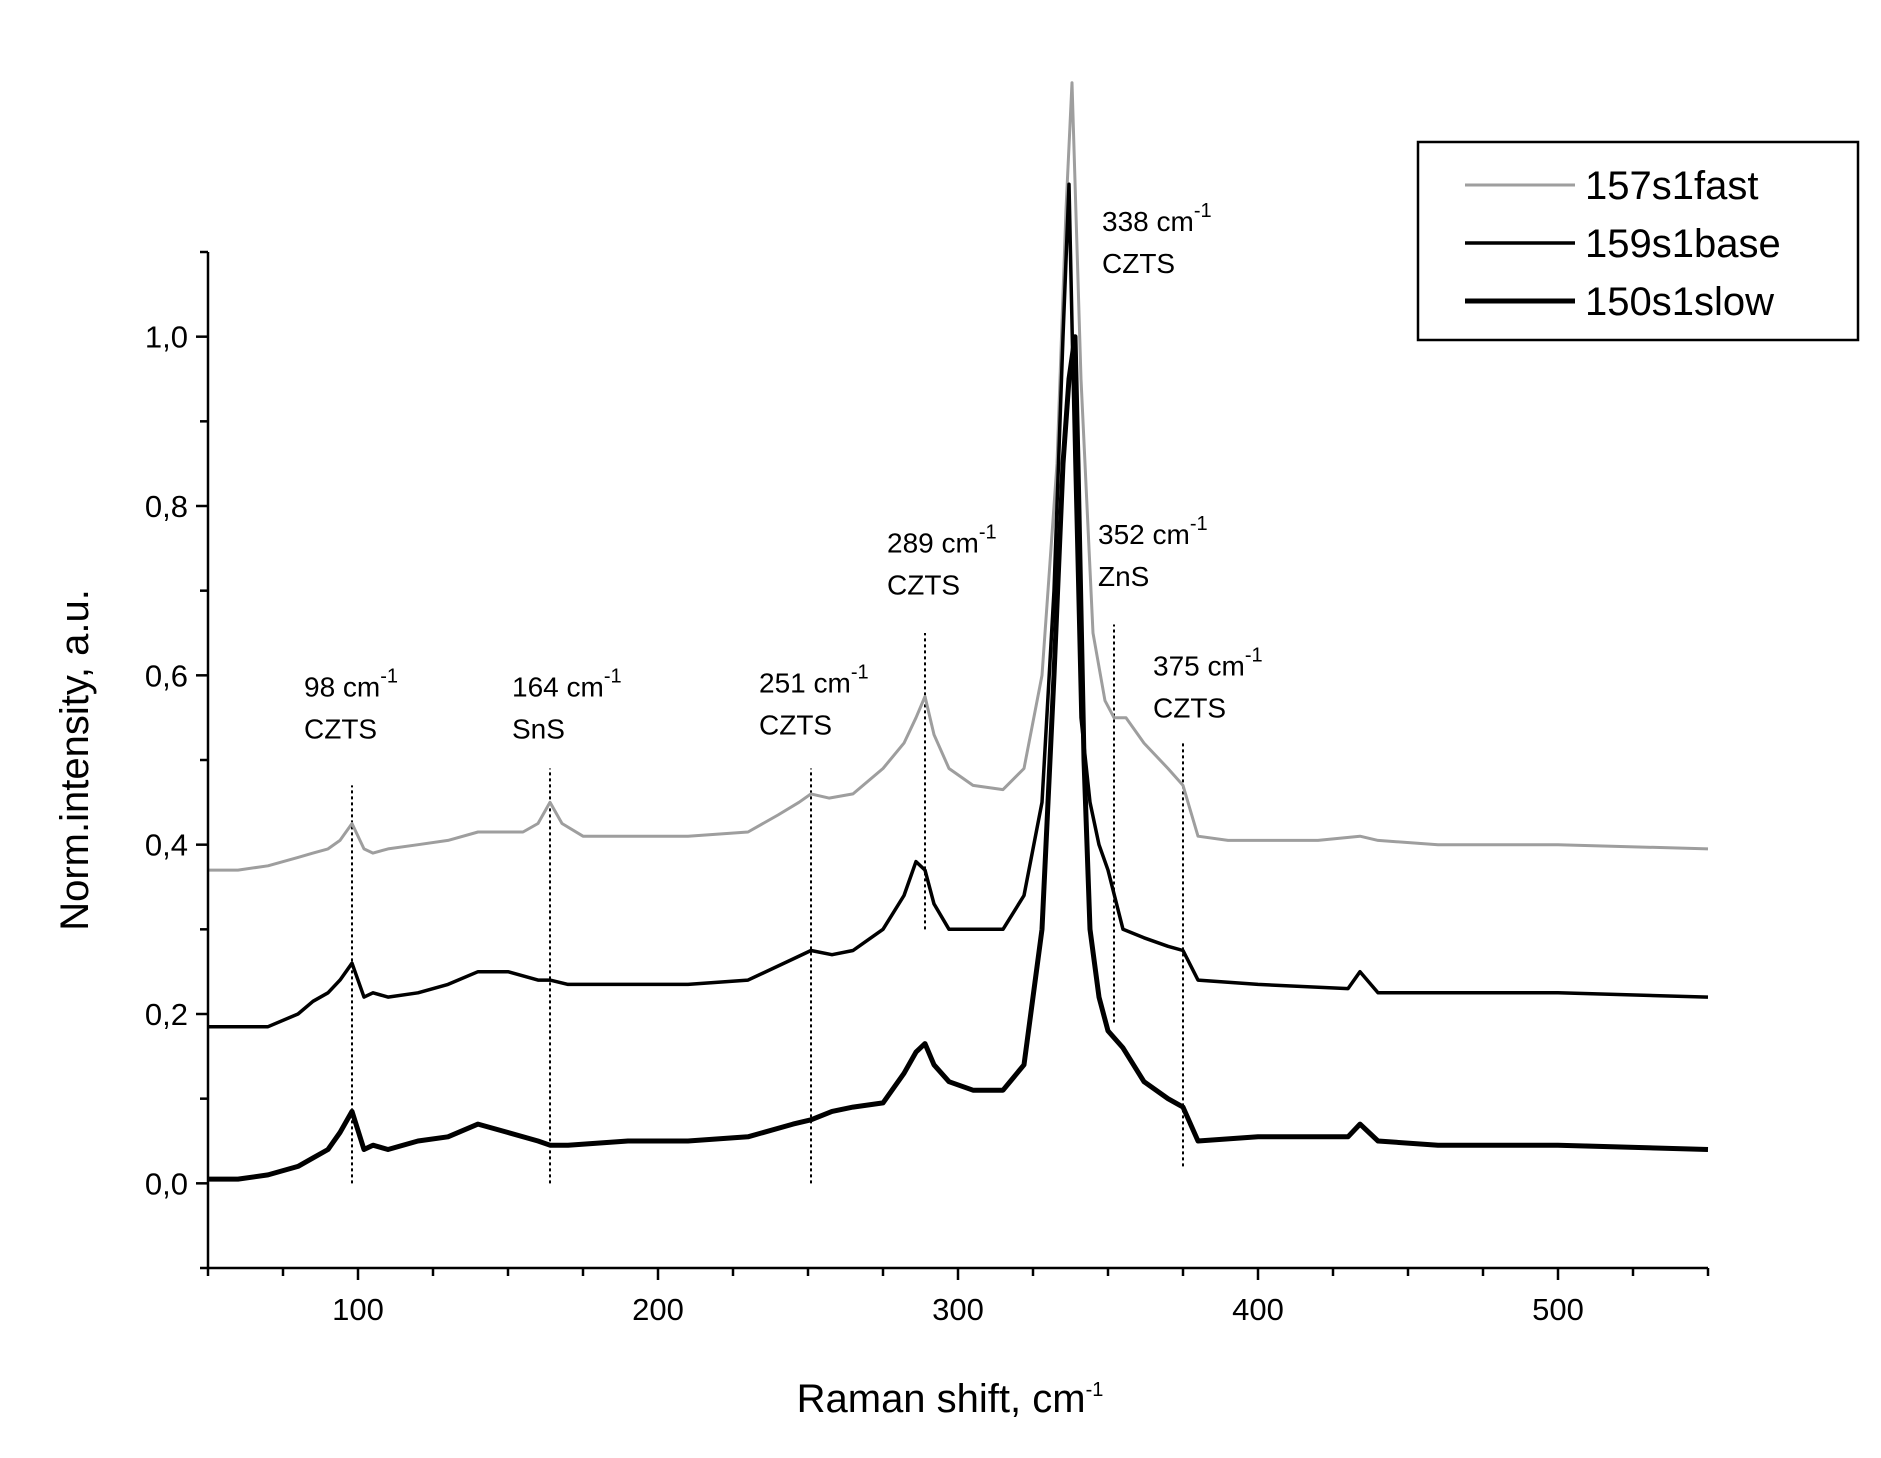 The width and height of the screenshot is (1881, 1458). I want to click on x-axis-title-text: Raman shift, cm, so click(941, 1399).